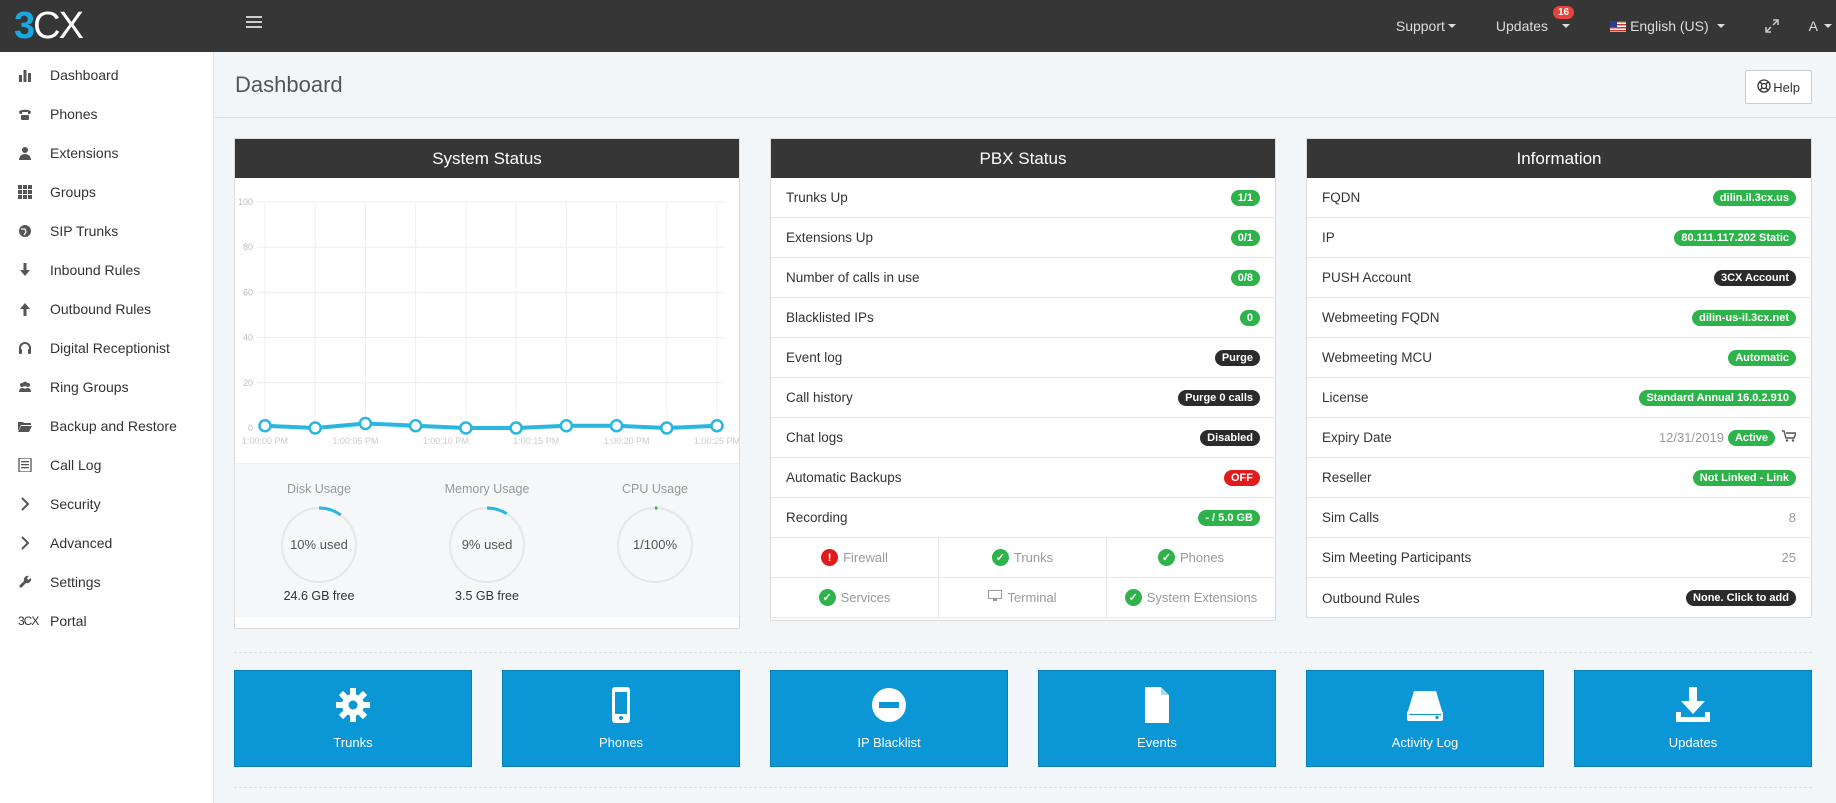 This screenshot has width=1836, height=803. Describe the element at coordinates (84, 152) in the screenshot. I see `sidebar-item-label: Extensions` at that location.